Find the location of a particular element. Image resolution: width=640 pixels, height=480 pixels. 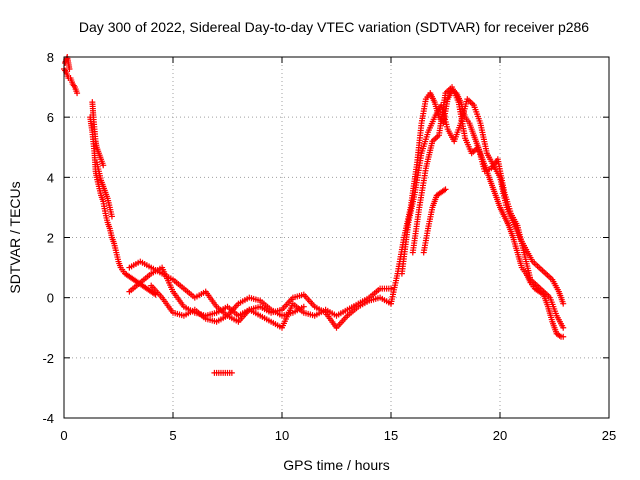

series-track-peak-c is located at coordinates (488, 207).